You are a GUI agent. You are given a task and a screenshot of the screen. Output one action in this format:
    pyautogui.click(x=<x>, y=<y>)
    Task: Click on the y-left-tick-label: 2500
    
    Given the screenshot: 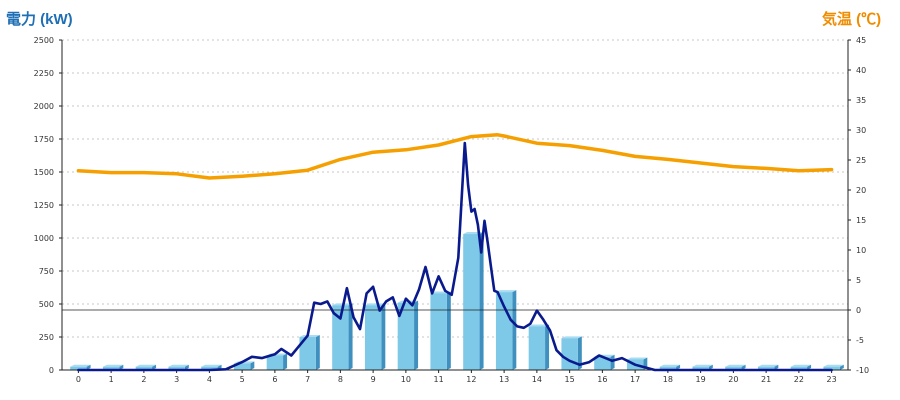 What is the action you would take?
    pyautogui.click(x=44, y=40)
    